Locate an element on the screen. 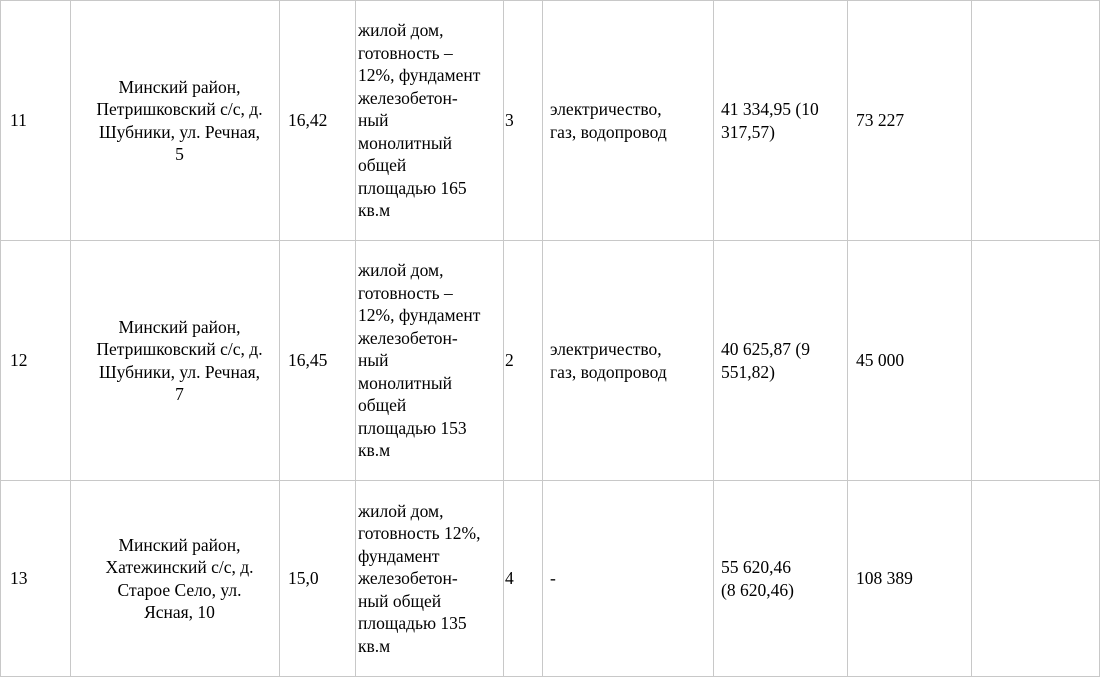 This screenshot has height=678, width=1100. address-line: 7 is located at coordinates (179, 394).